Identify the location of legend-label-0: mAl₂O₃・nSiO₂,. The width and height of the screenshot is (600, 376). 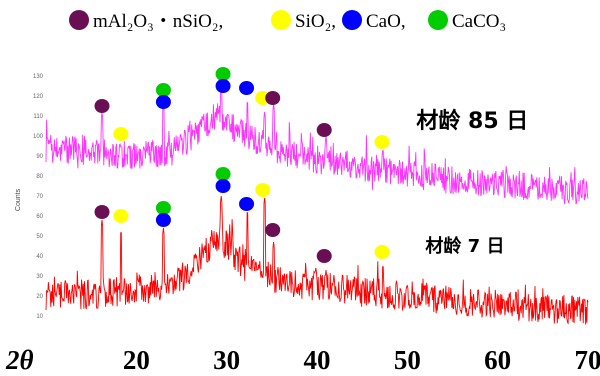
(158, 21).